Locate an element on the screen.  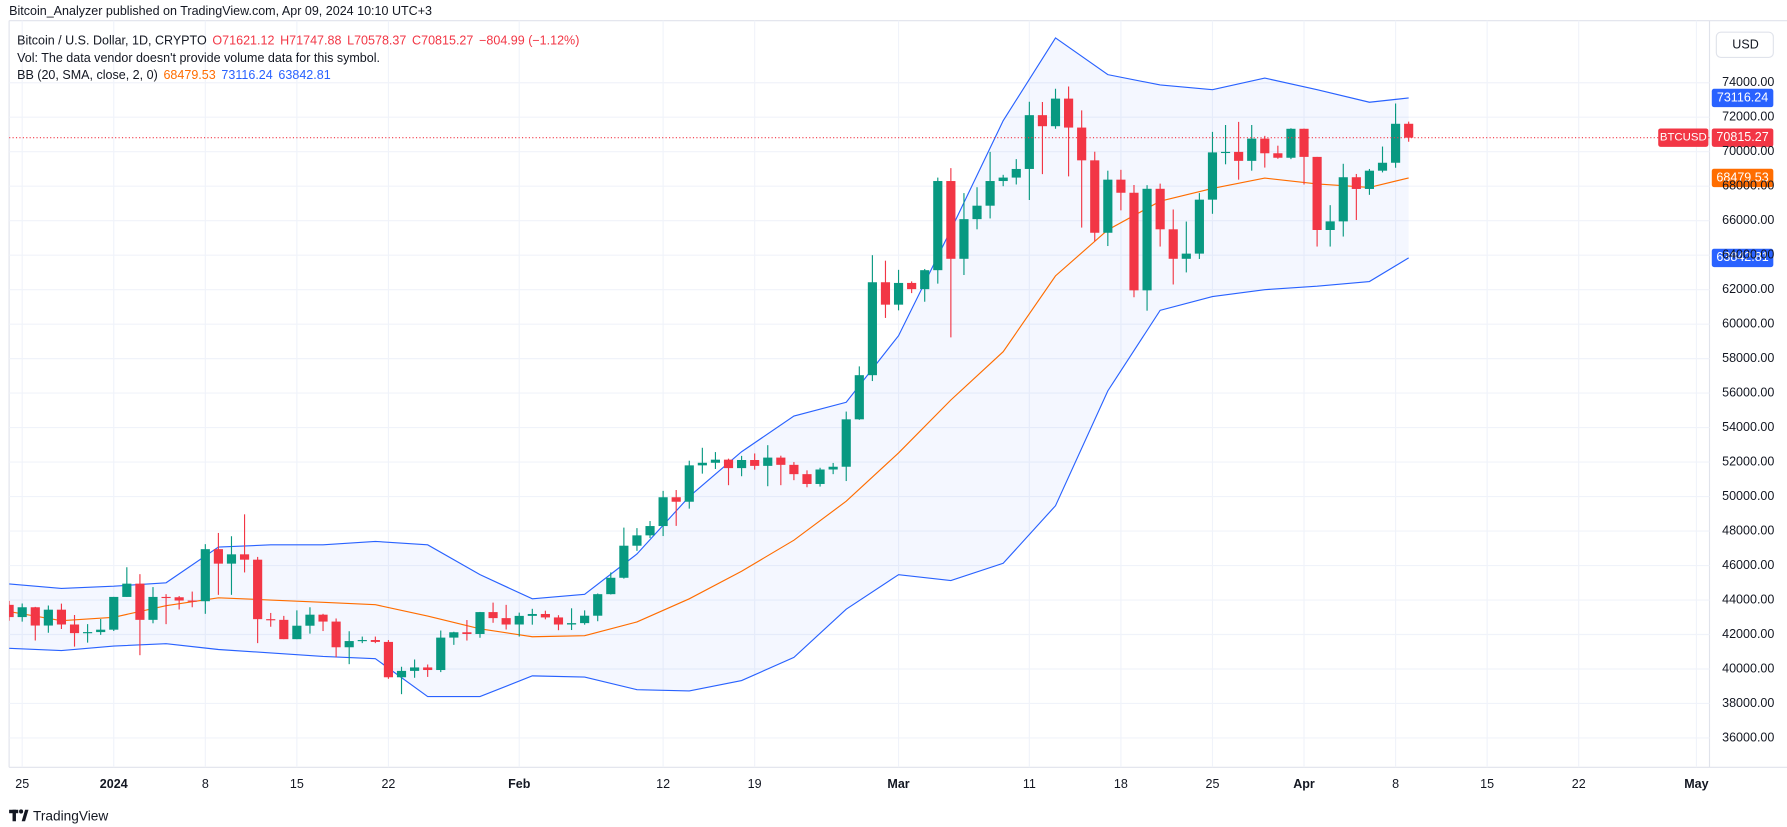
x-tick-label: Mar is located at coordinates (898, 784).